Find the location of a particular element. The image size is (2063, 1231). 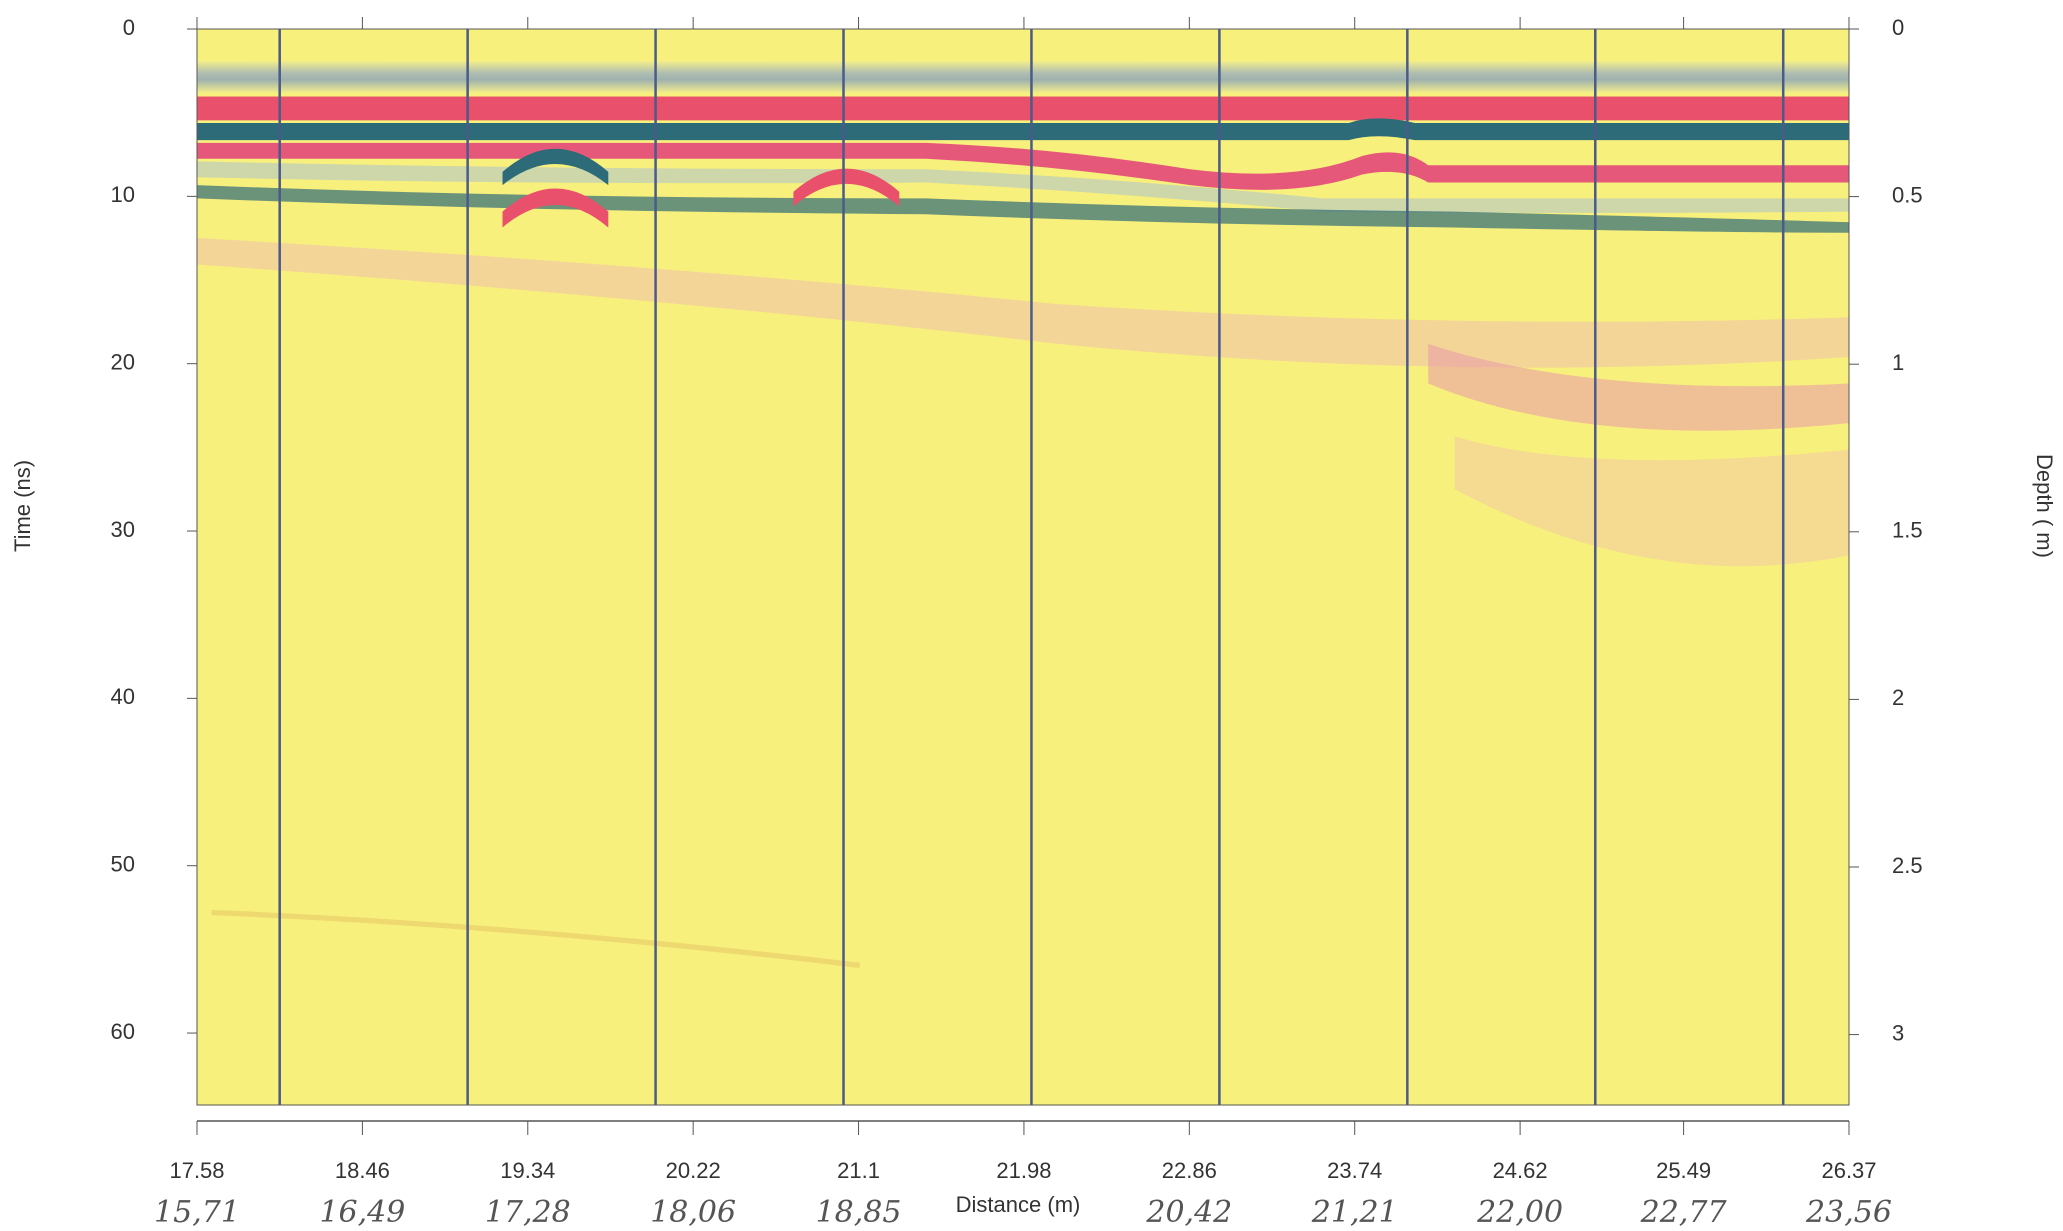

x-tick-label: 23.74 is located at coordinates (1354, 1170).